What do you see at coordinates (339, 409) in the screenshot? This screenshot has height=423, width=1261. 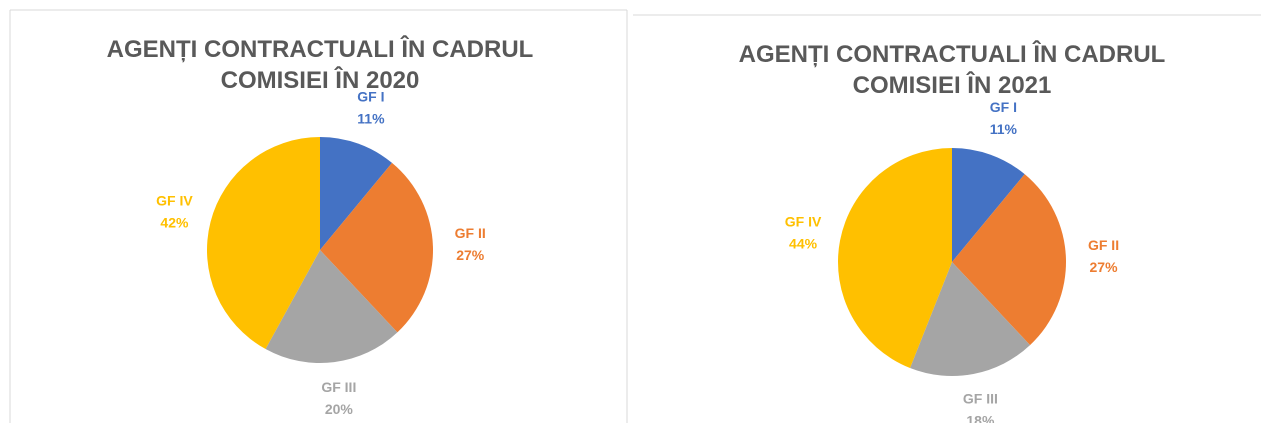 I see `slice-value-label: 20%` at bounding box center [339, 409].